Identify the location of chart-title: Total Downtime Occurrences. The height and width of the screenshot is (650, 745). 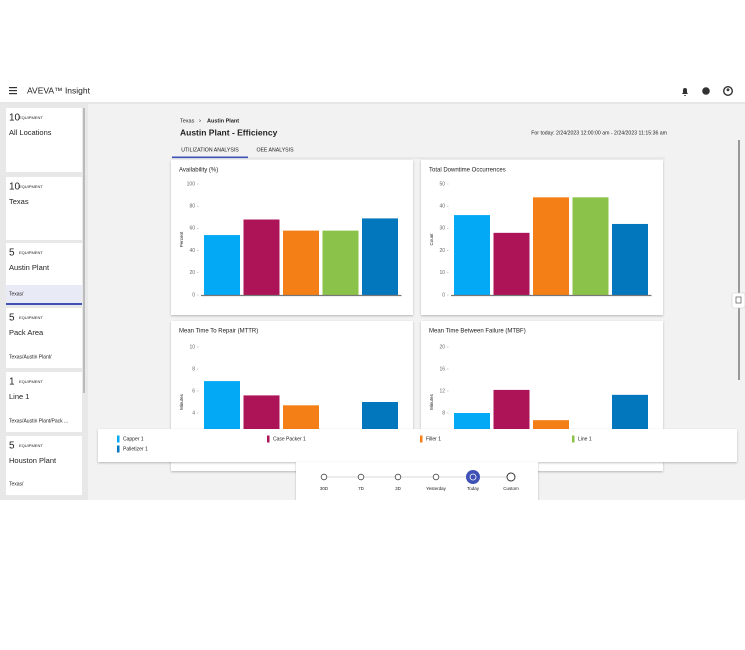
(467, 171).